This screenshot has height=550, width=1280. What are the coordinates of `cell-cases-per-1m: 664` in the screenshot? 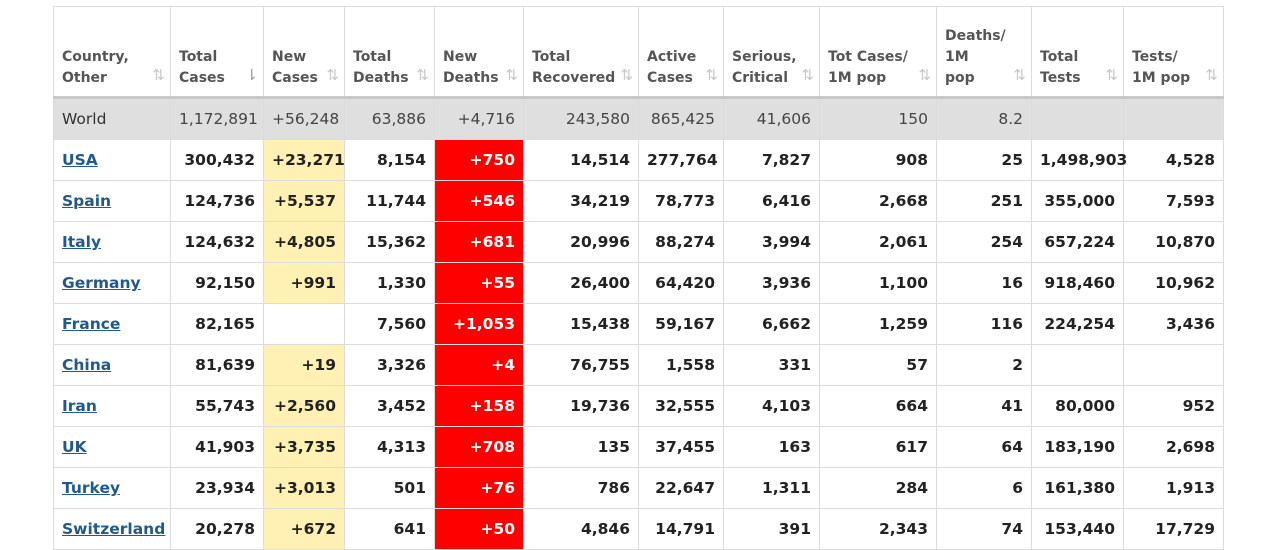 It's located at (878, 406).